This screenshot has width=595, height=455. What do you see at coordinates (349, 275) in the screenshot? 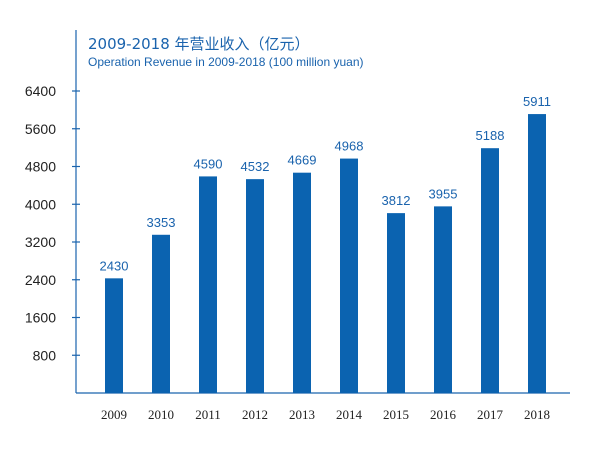
I see `bar-2014` at bounding box center [349, 275].